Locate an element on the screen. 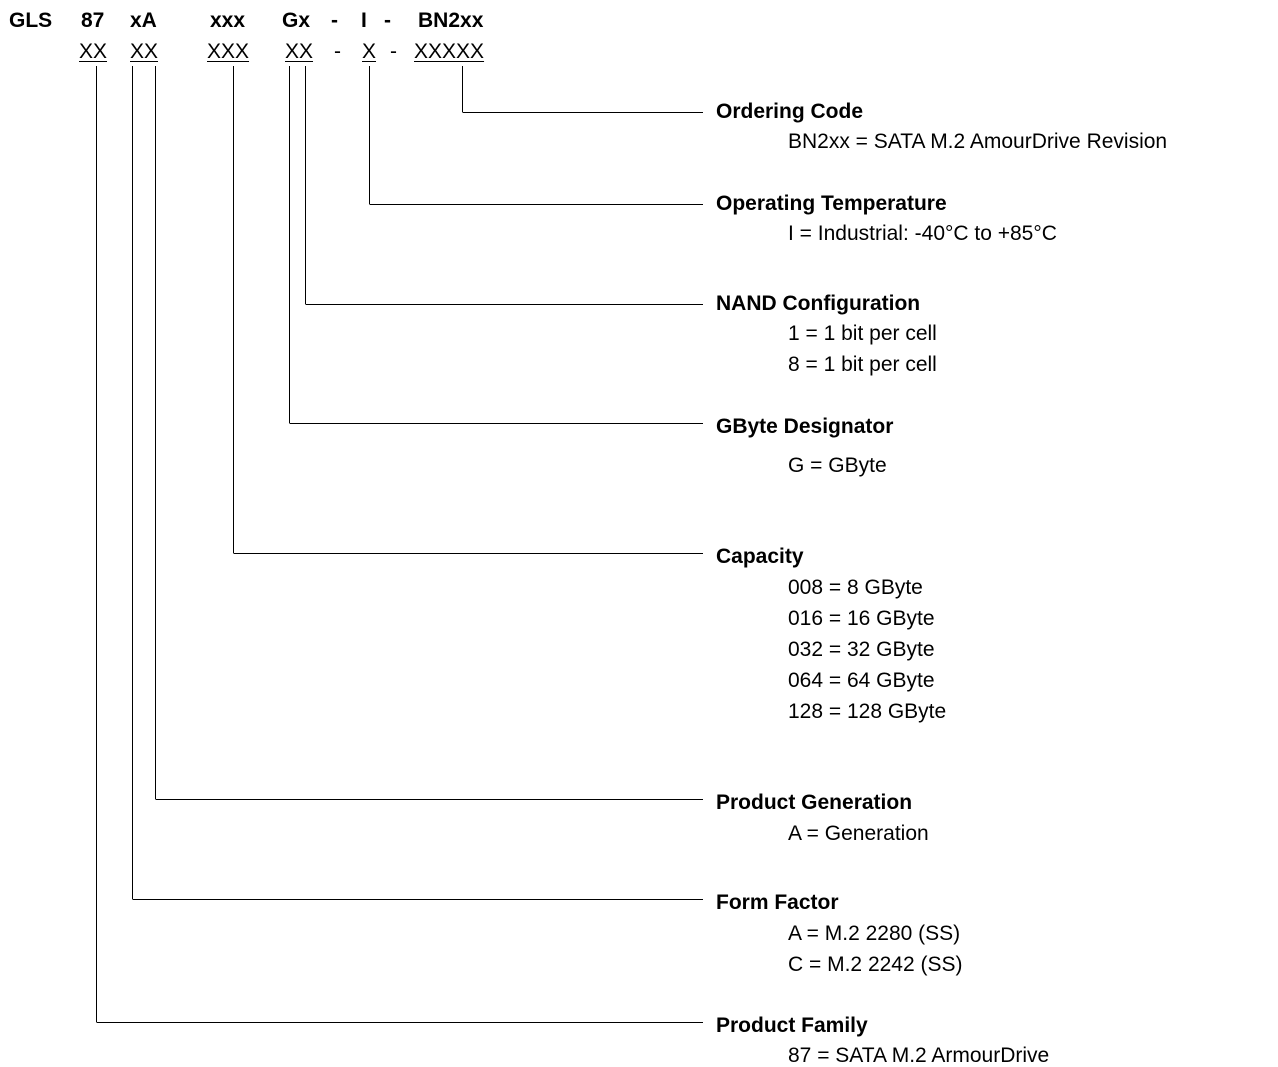  part-field-temperature: I is located at coordinates (364, 20).